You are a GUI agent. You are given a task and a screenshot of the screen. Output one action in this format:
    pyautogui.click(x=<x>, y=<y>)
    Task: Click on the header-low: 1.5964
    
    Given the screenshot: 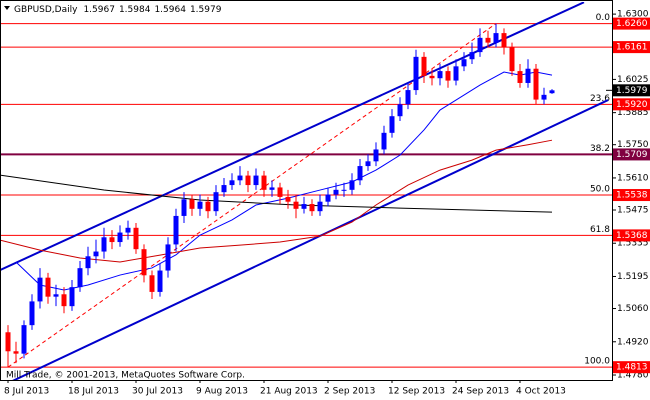 What is the action you would take?
    pyautogui.click(x=170, y=10)
    